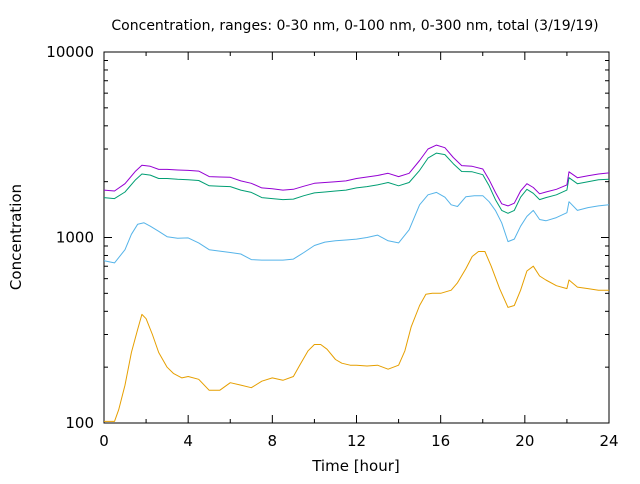  Describe the element at coordinates (104, 441) in the screenshot. I see `x-tick-label: 0` at that location.